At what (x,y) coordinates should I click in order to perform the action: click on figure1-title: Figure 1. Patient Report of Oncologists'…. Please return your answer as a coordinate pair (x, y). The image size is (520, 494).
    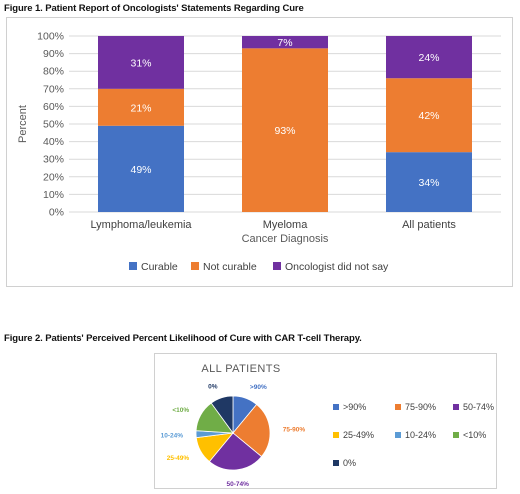
    Looking at the image, I should click on (154, 8).